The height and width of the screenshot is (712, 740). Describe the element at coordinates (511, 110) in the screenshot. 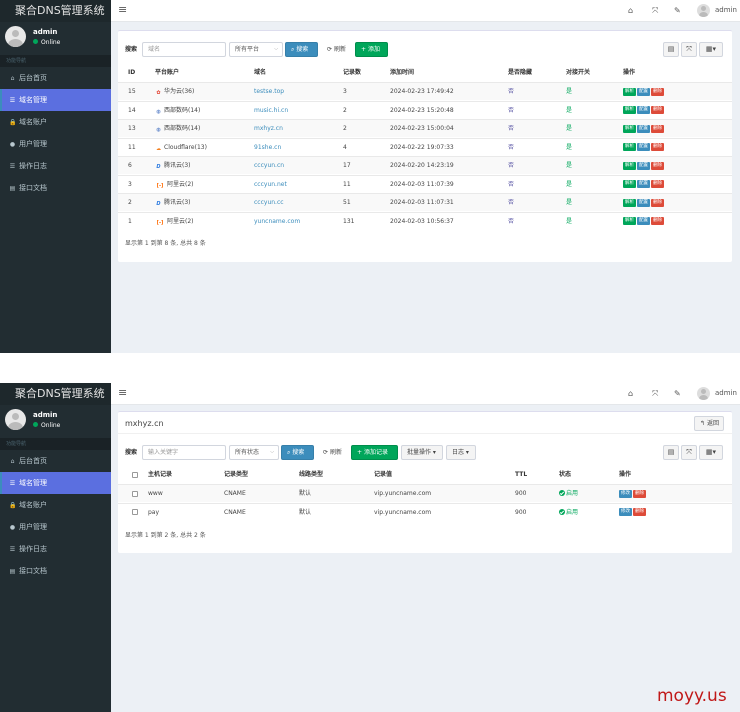

I see `hidden-status: 否` at that location.